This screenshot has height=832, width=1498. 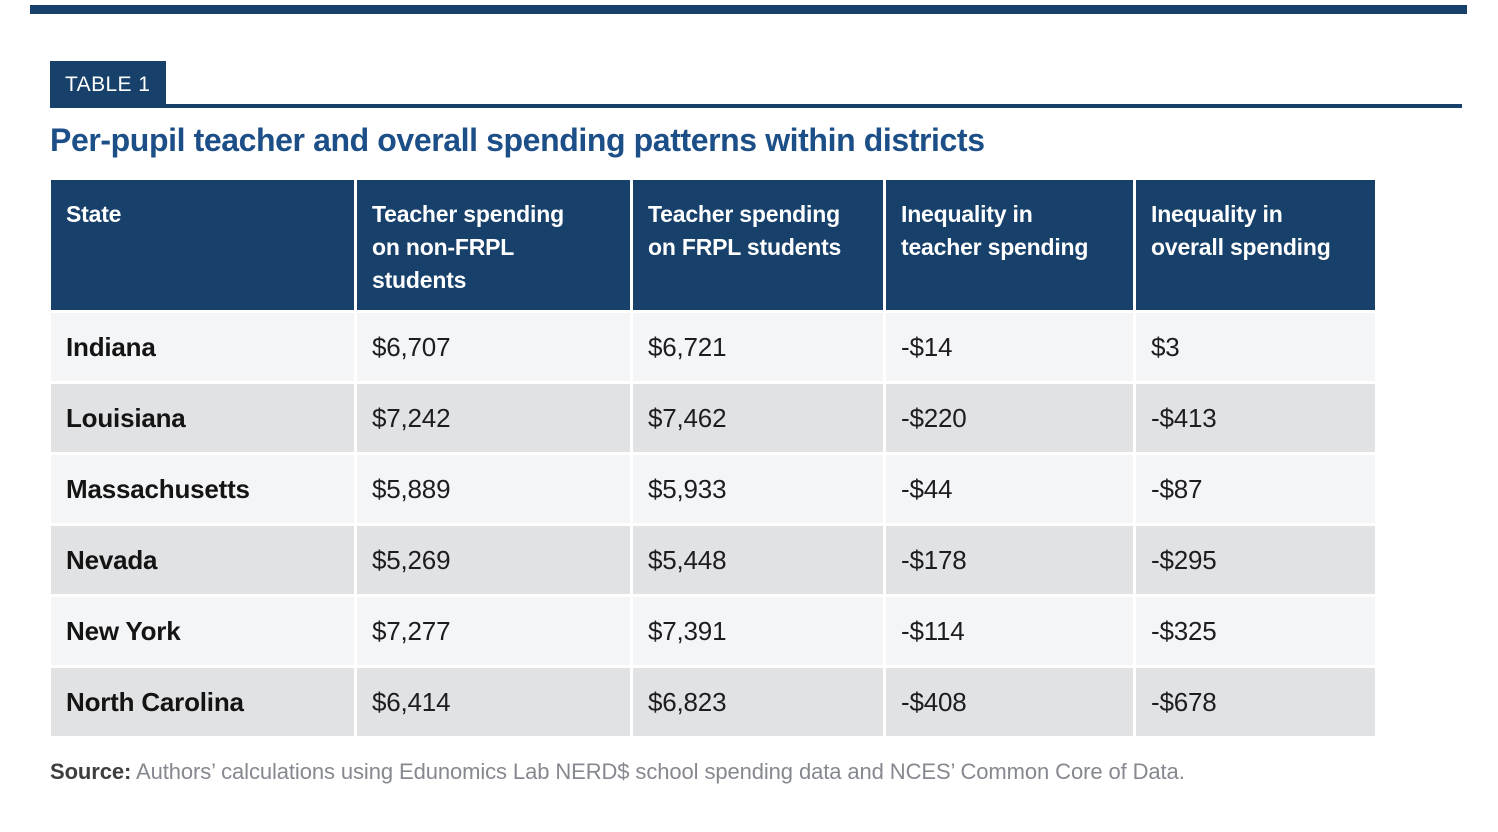 What do you see at coordinates (1255, 631) in the screenshot?
I see `value-cell: -$325` at bounding box center [1255, 631].